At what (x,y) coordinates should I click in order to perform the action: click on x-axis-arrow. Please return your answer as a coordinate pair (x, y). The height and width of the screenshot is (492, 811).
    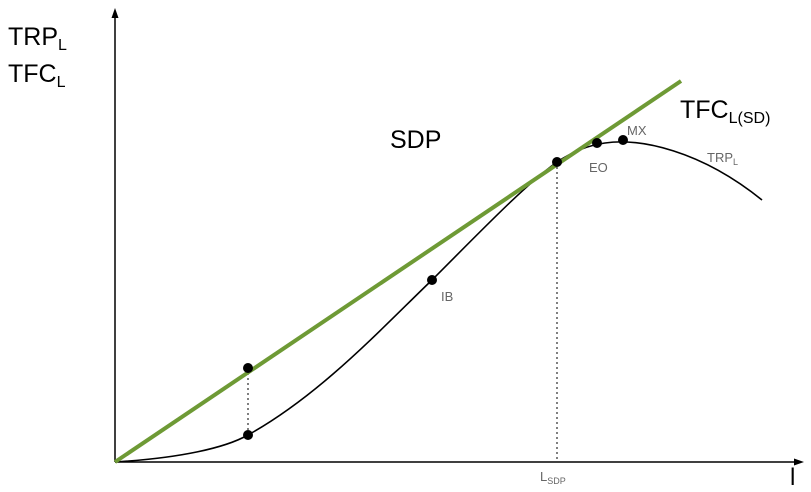
    Looking at the image, I should click on (799, 462).